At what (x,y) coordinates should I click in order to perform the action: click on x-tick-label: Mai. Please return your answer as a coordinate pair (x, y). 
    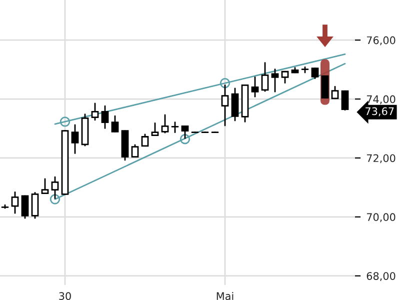
    Looking at the image, I should click on (225, 296).